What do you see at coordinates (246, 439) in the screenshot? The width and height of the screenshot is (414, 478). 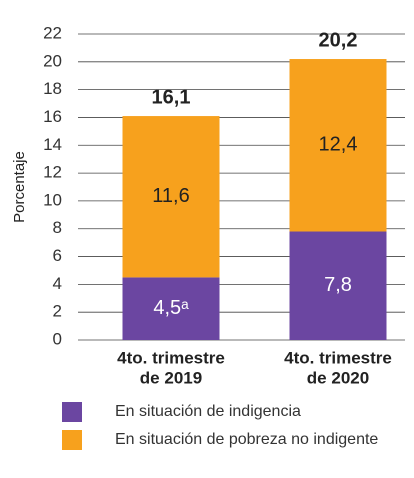 I see `legend-label: En situación de pobreza no indigente` at bounding box center [246, 439].